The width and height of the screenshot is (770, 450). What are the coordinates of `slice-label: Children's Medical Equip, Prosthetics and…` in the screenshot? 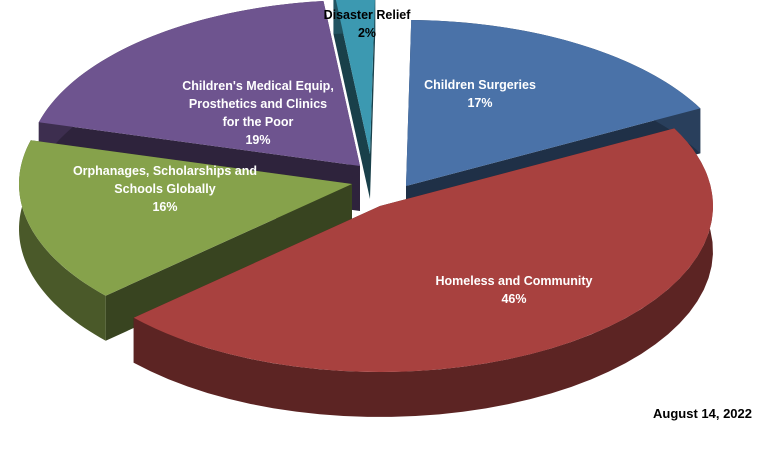 It's located at (258, 113).